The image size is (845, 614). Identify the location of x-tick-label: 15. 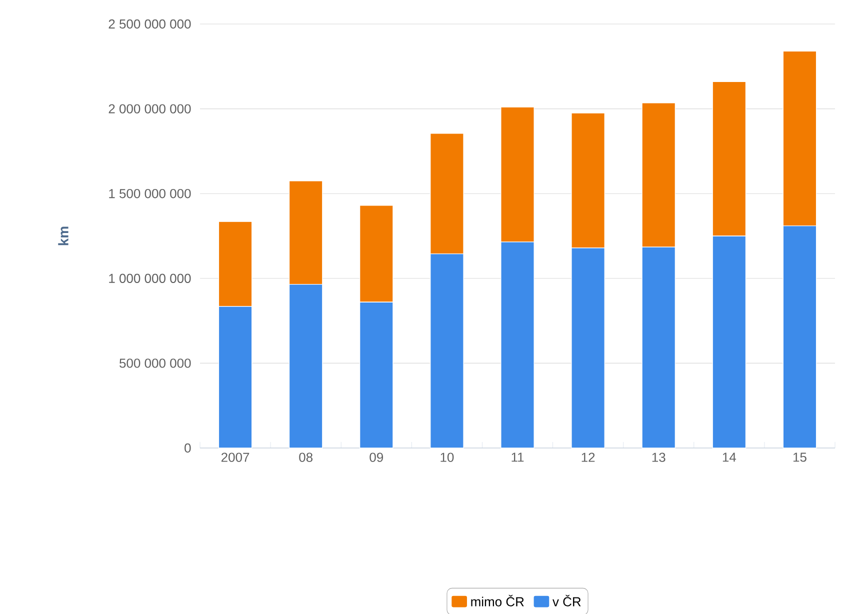
(799, 457).